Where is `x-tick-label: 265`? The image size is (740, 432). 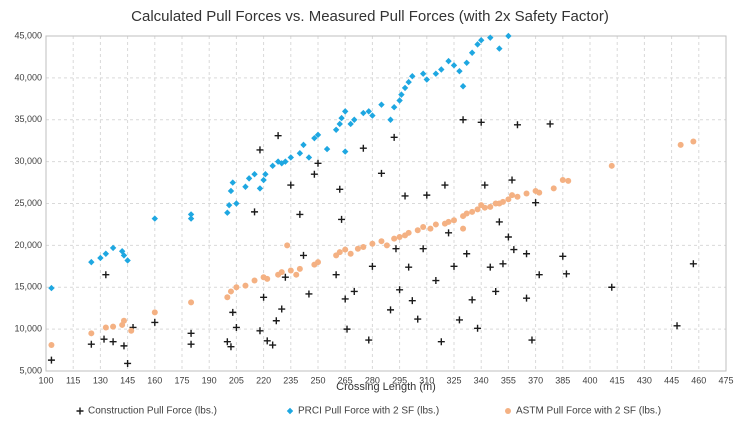 x-tick-label: 265 is located at coordinates (345, 380).